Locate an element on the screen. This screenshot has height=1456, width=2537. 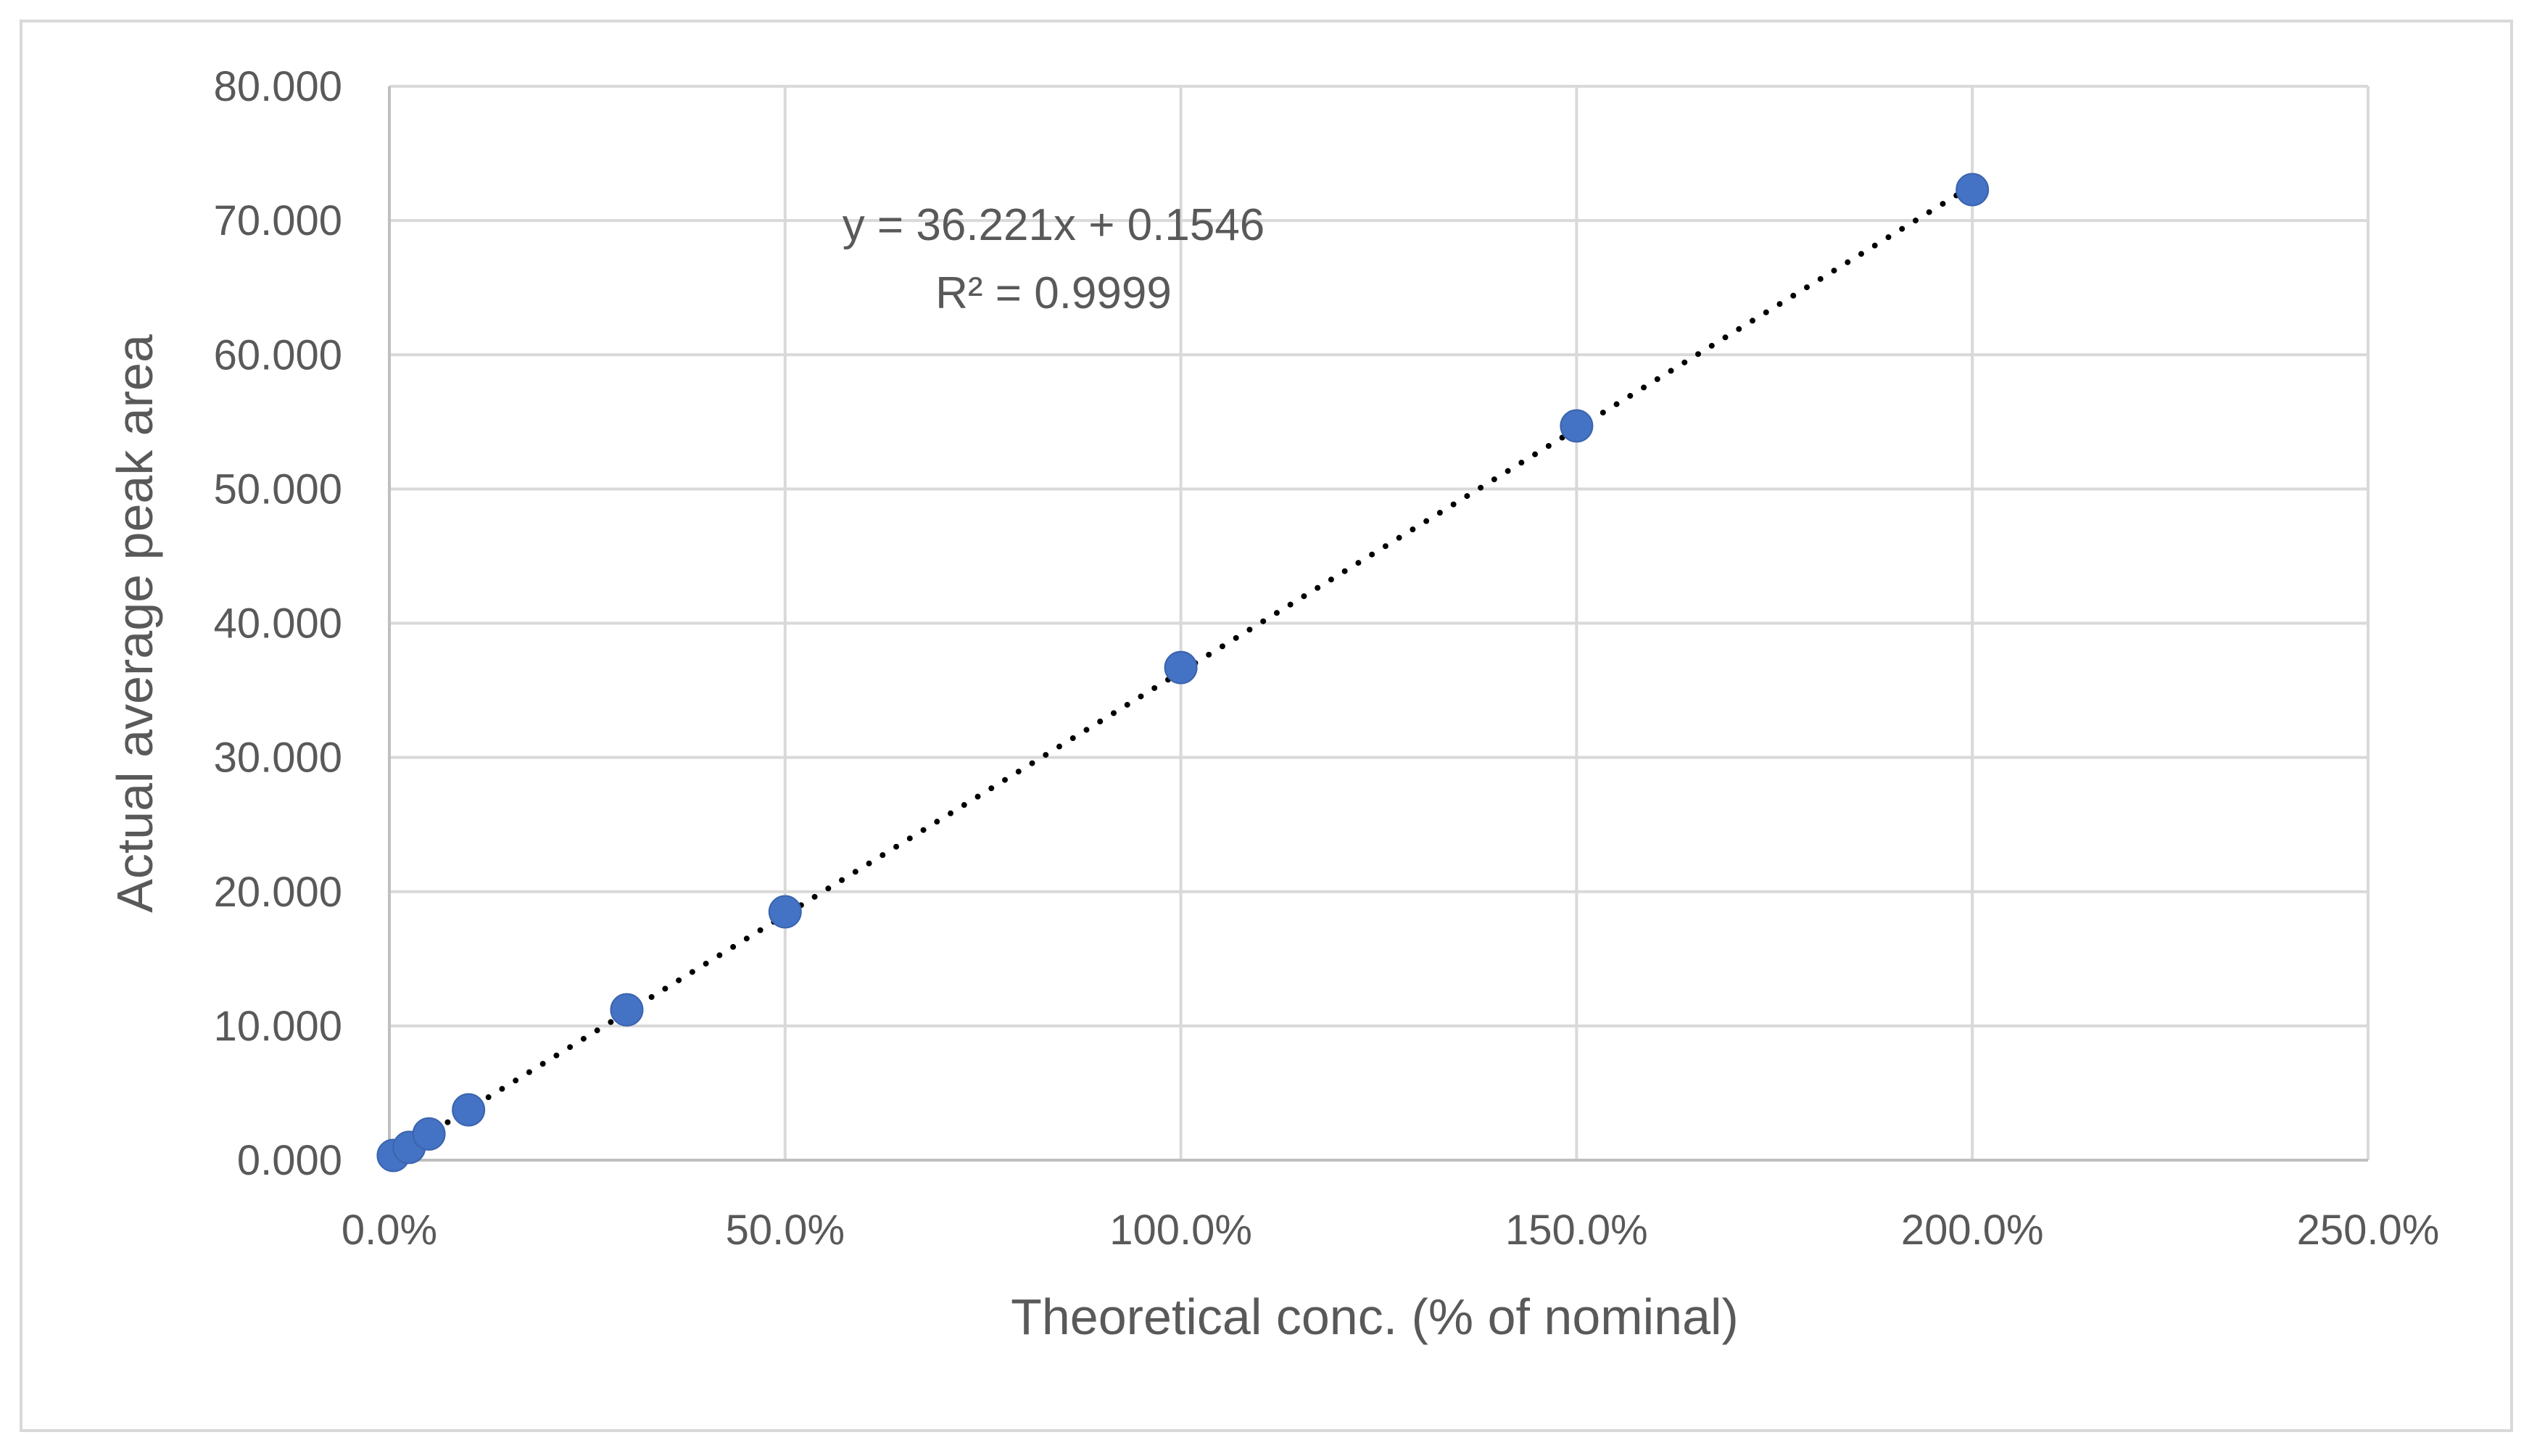
x-tick-label: 150.0% is located at coordinates (1576, 1230).